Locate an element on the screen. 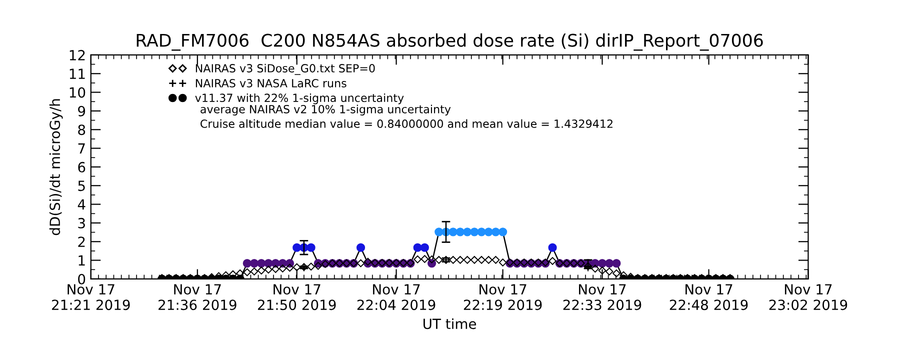  x-tick-label: Nov 17 23:02 2019 is located at coordinates (808, 297).